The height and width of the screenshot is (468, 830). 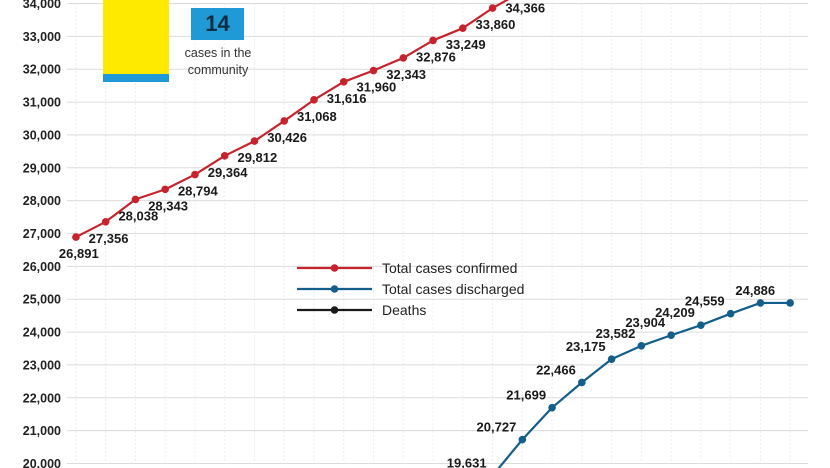 What do you see at coordinates (198, 191) in the screenshot?
I see `data-label-confirmed: 28,794` at bounding box center [198, 191].